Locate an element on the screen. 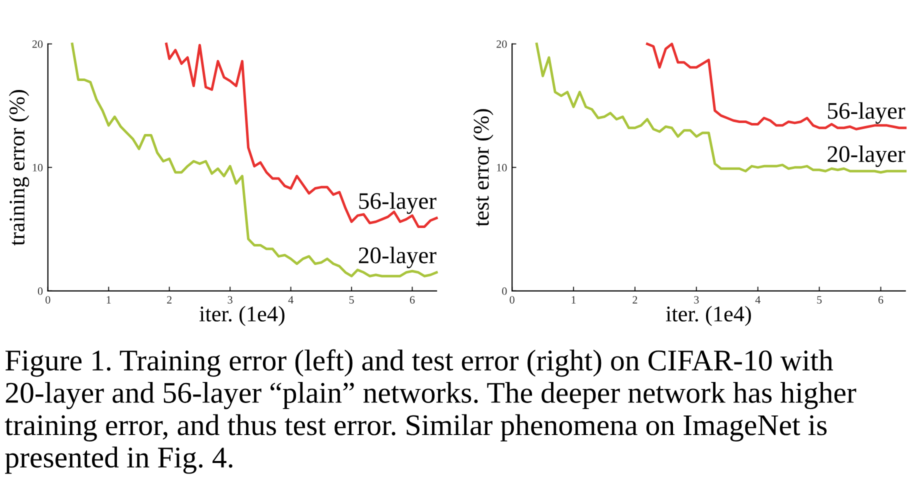 This screenshot has height=499, width=921. y-axis-title: test error (%) is located at coordinates (483, 167).